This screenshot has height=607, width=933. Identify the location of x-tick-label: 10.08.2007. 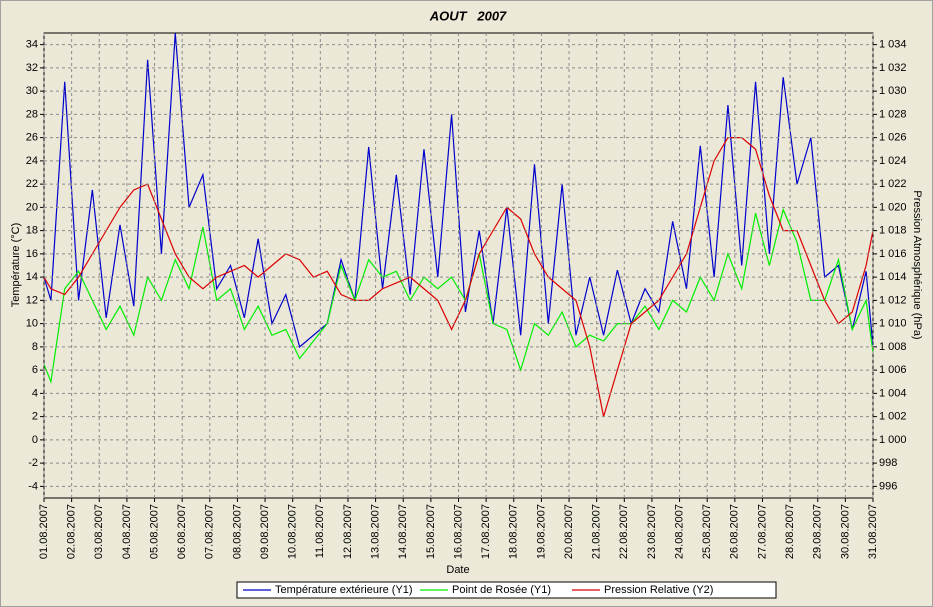
(293, 531).